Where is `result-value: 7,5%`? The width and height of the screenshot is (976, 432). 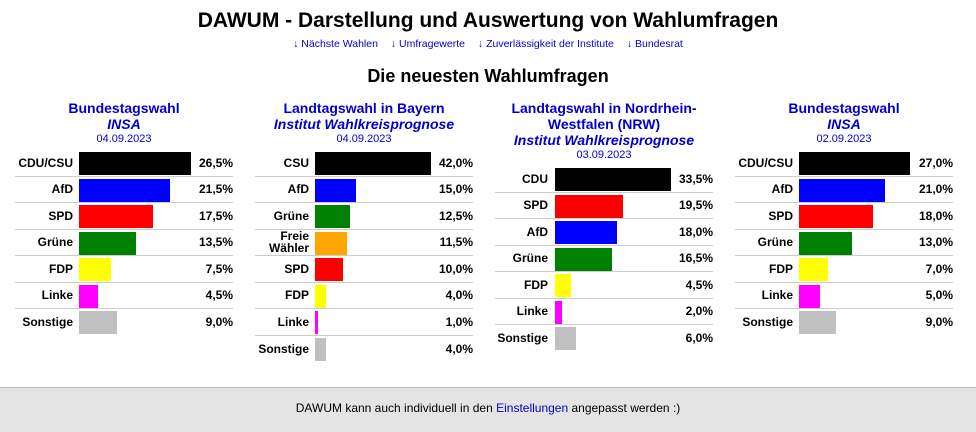 result-value: 7,5% is located at coordinates (219, 268).